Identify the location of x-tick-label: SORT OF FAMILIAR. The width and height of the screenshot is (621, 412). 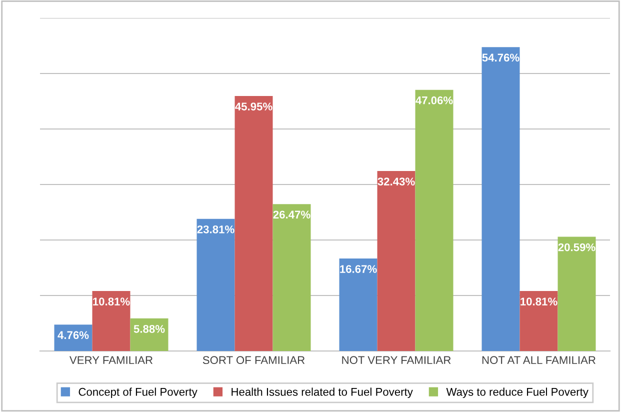
(253, 360).